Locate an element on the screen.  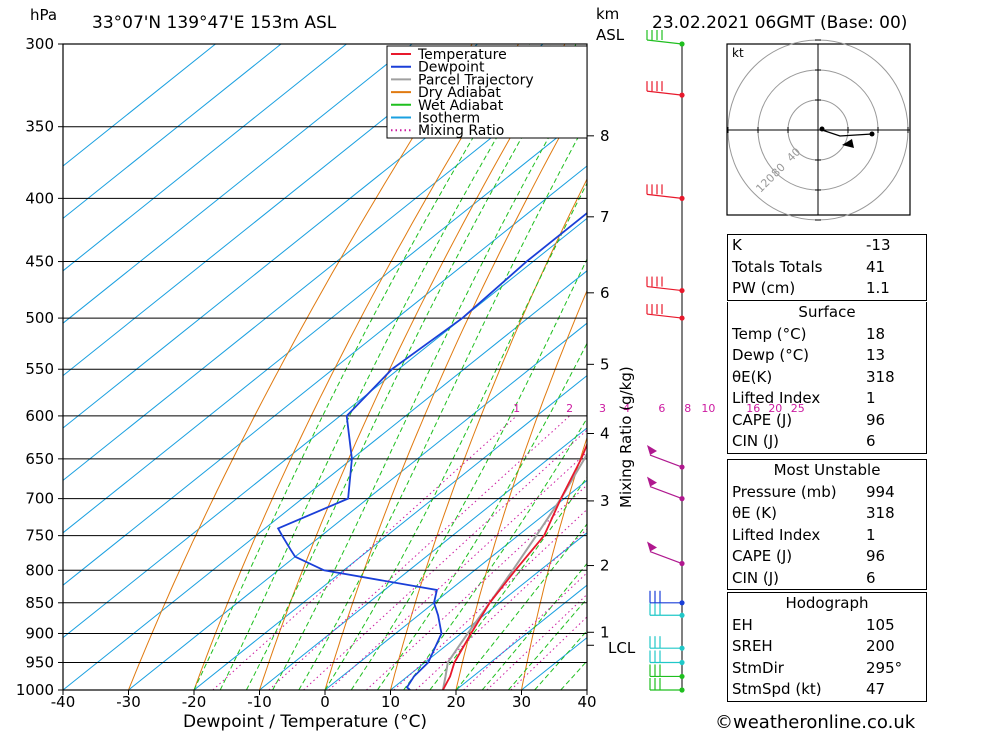
surface-value: 18 is located at coordinates (876, 333).